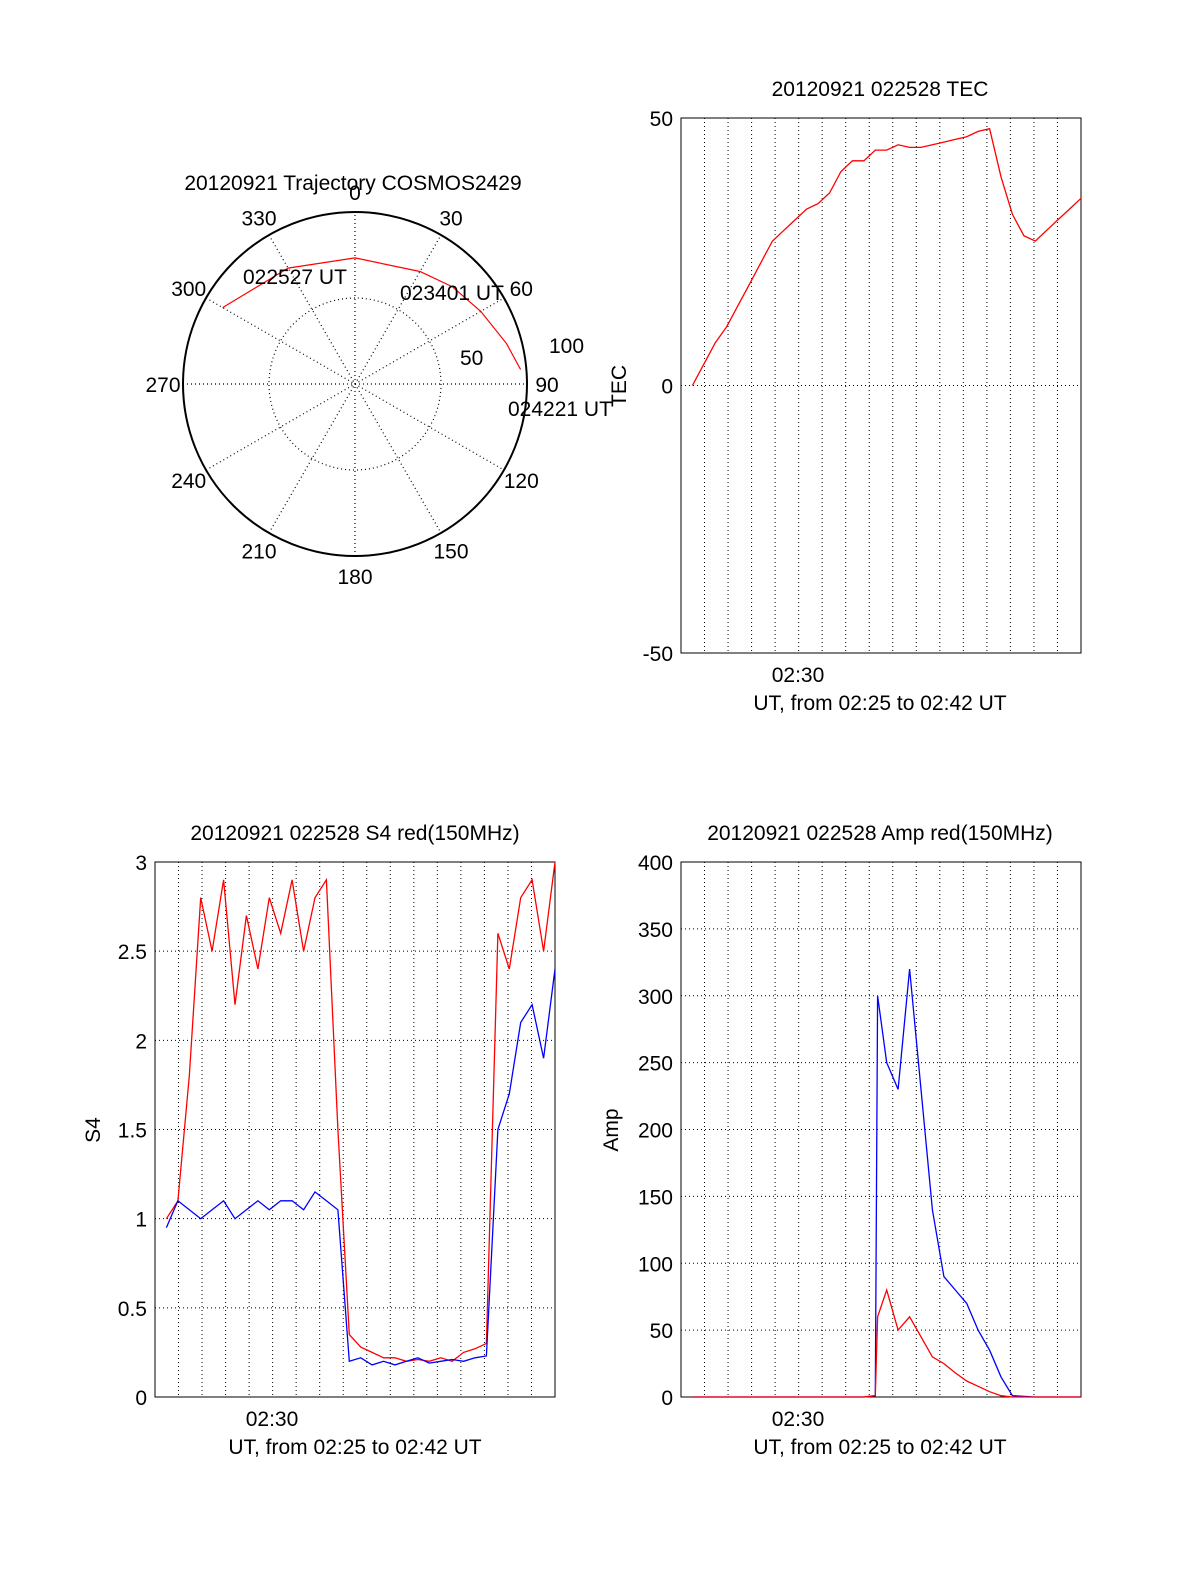 Image resolution: width=1200 pixels, height=1575 pixels. What do you see at coordinates (272, 1419) in the screenshot?
I see `s4-x-tick-0230: 02:30` at bounding box center [272, 1419].